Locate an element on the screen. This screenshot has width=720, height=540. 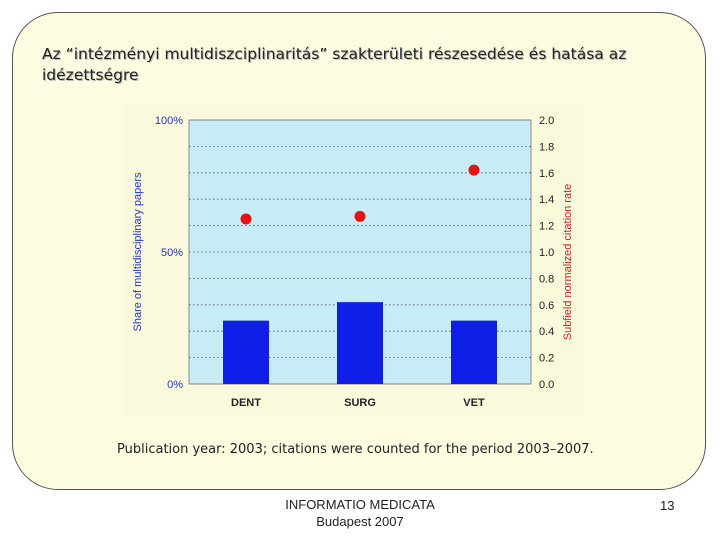
y-right-axis-label: Subfield normalized citation rate is located at coordinates (568, 262).